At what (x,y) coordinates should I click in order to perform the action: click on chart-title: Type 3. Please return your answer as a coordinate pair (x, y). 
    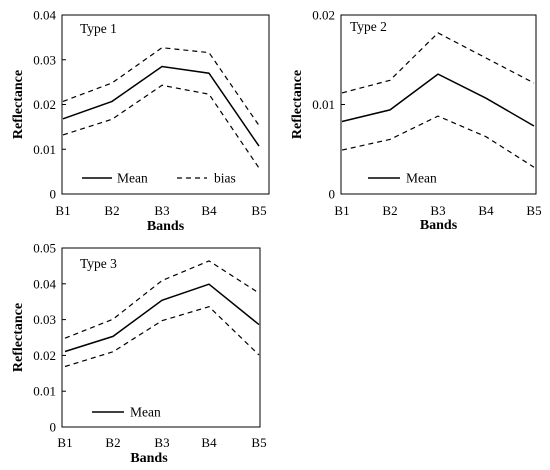
    Looking at the image, I should click on (98, 263).